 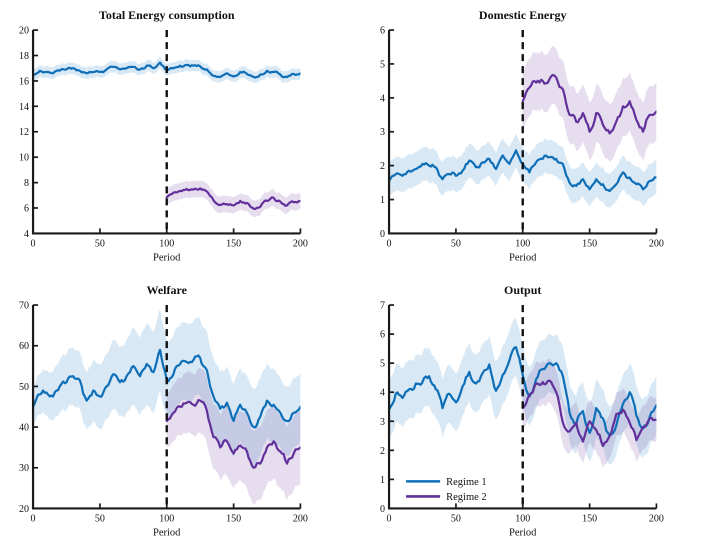 What do you see at coordinates (466, 497) in the screenshot?
I see `legend-label-regime-2: Regime 2` at bounding box center [466, 497].